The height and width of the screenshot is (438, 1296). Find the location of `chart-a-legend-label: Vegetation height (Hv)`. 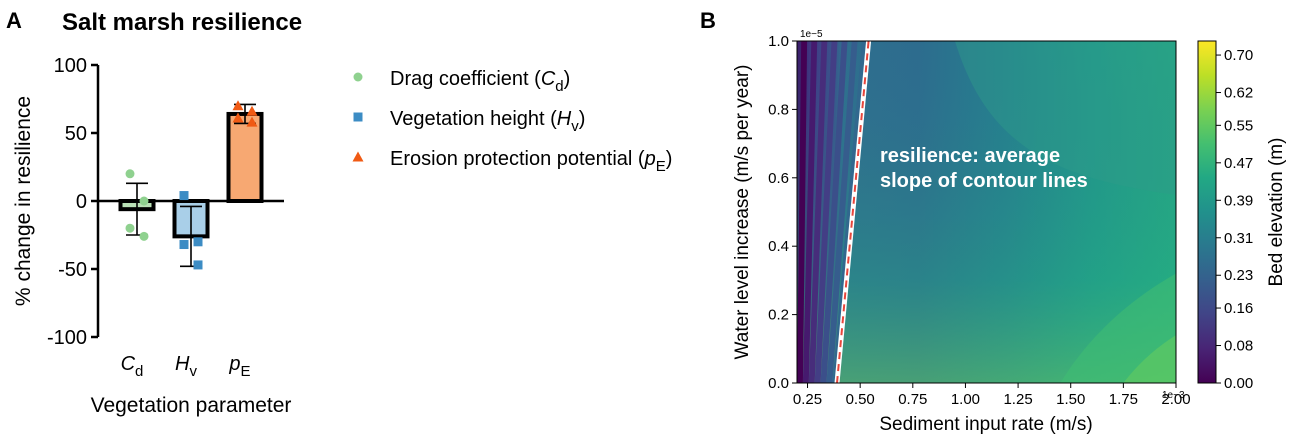

chart-a-legend-label: Vegetation height (Hv) is located at coordinates (487, 121).